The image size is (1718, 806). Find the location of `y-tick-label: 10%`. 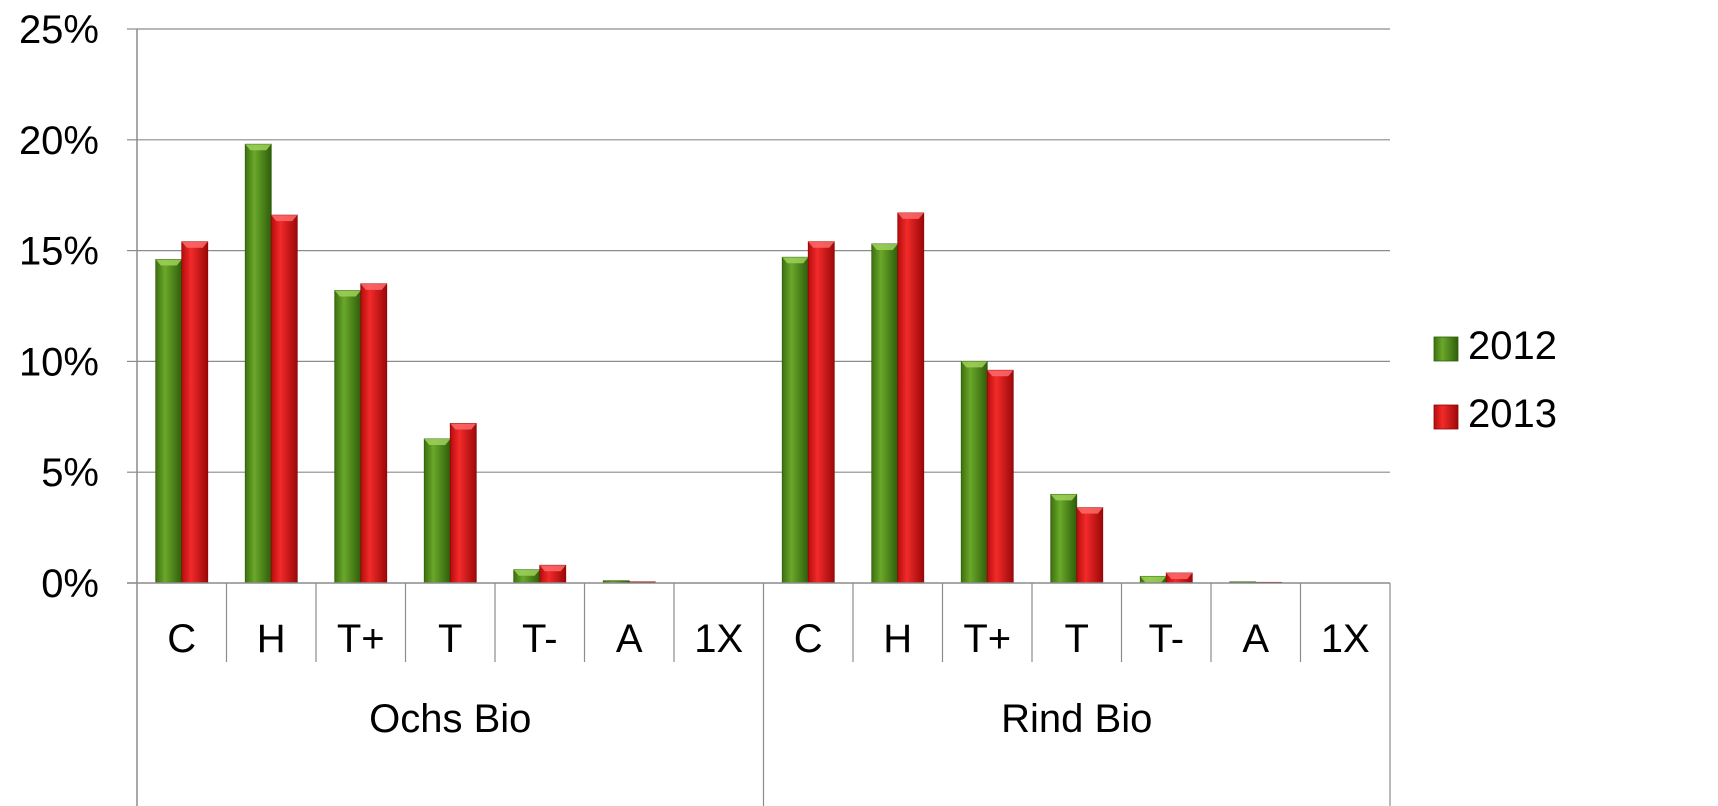

y-tick-label: 10% is located at coordinates (59, 362).